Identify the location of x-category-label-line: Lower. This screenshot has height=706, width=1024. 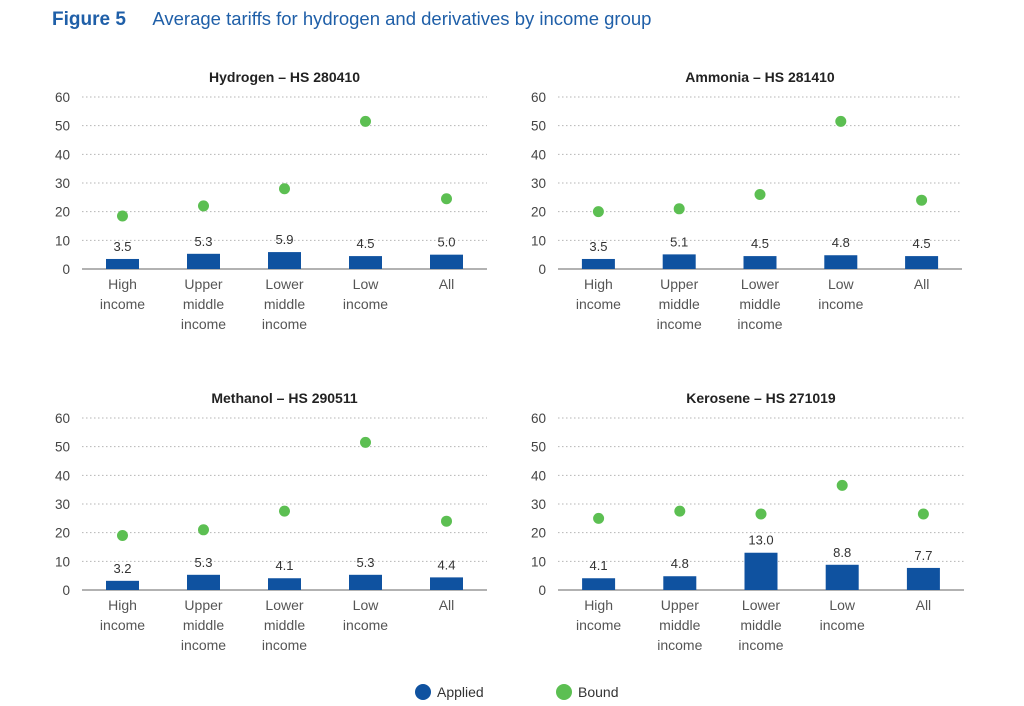
(284, 284).